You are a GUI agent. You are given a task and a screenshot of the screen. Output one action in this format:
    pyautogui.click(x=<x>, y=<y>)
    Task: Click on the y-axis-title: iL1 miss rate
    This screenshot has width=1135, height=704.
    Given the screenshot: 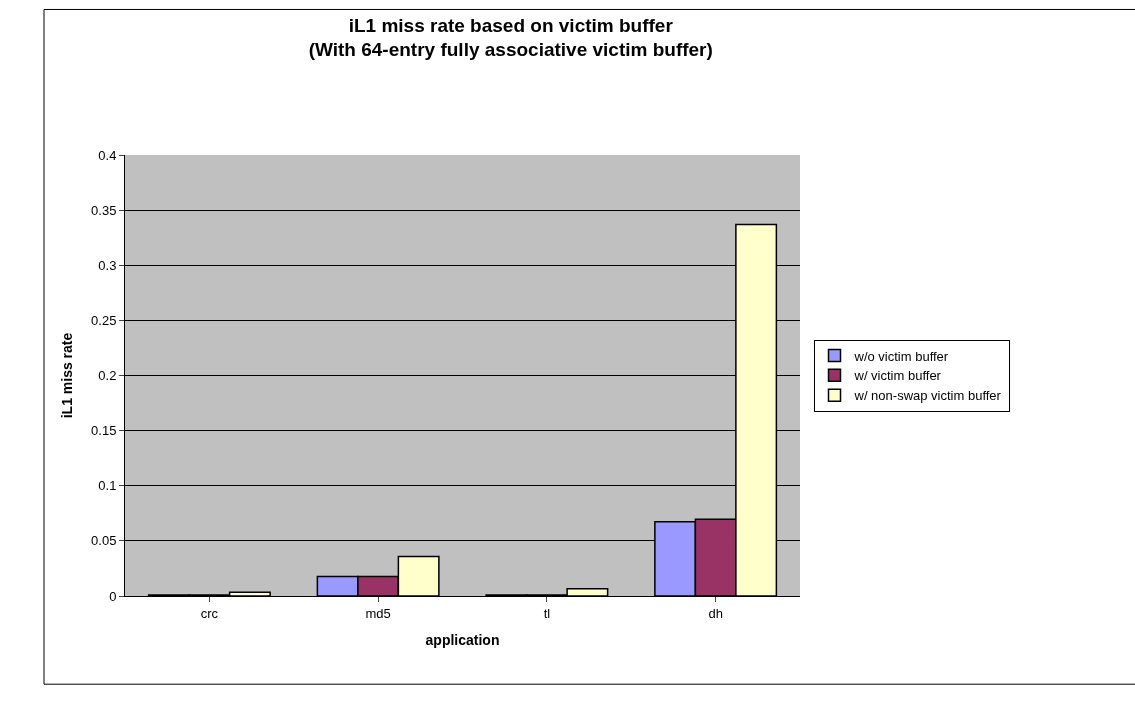 What is the action you would take?
    pyautogui.click(x=66, y=375)
    